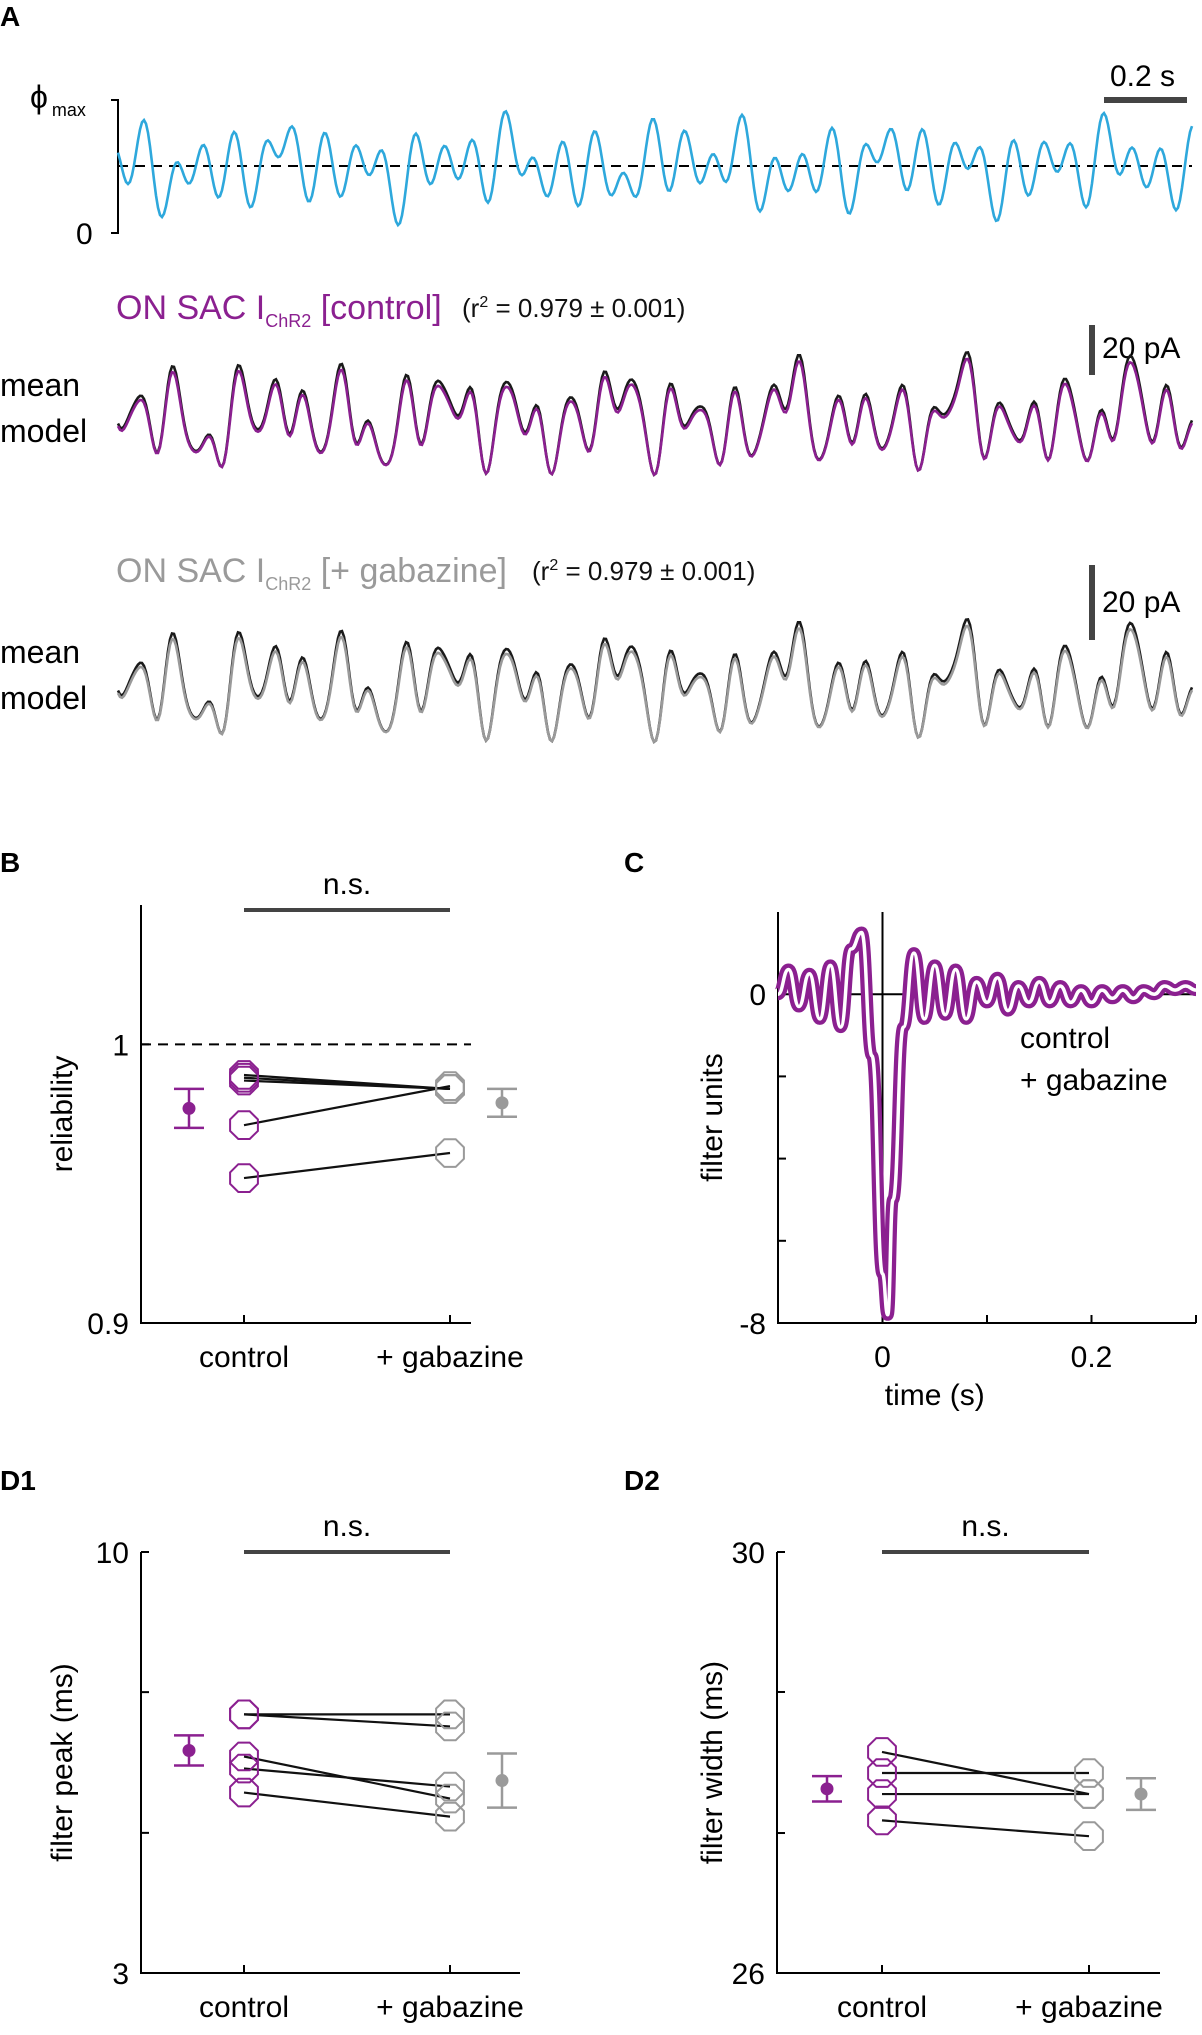 The image size is (1202, 2035). Describe the element at coordinates (1142, 76) in the screenshot. I see `time-scale-label: 0.2 s` at that location.